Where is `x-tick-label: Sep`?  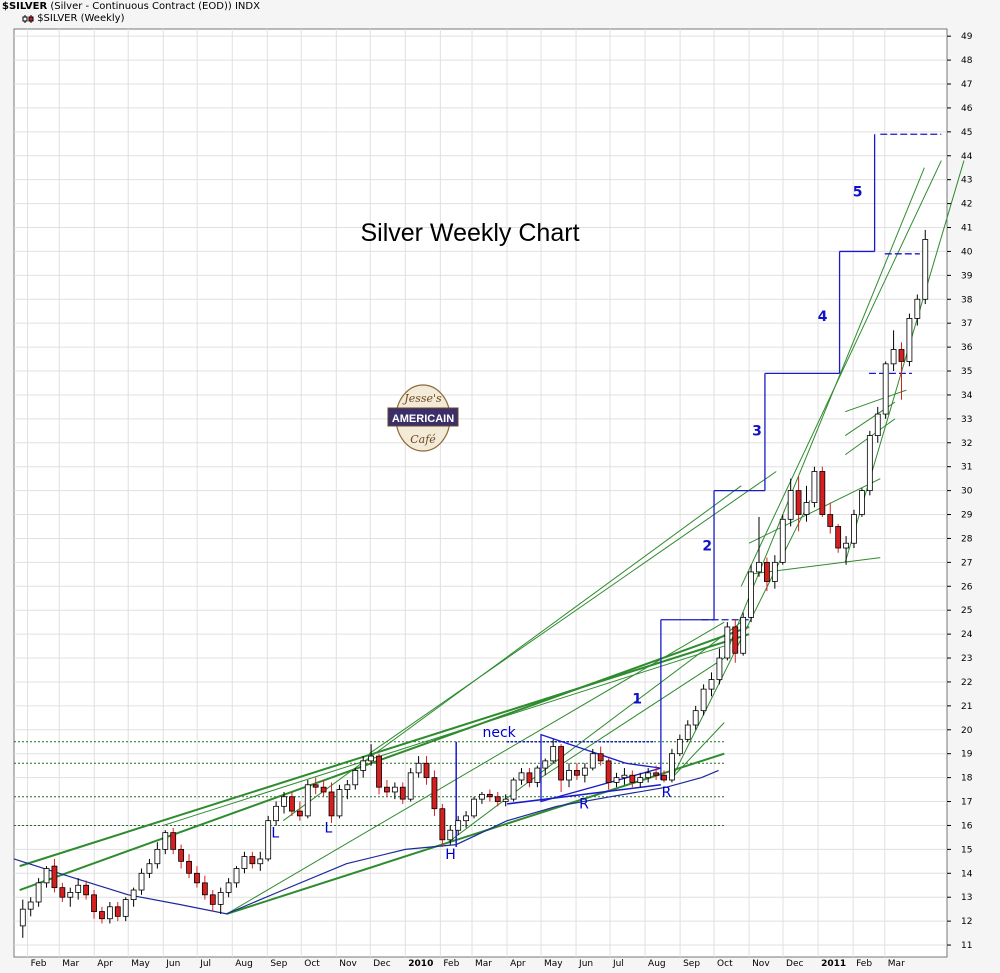 x-tick-label: Sep is located at coordinates (691, 964).